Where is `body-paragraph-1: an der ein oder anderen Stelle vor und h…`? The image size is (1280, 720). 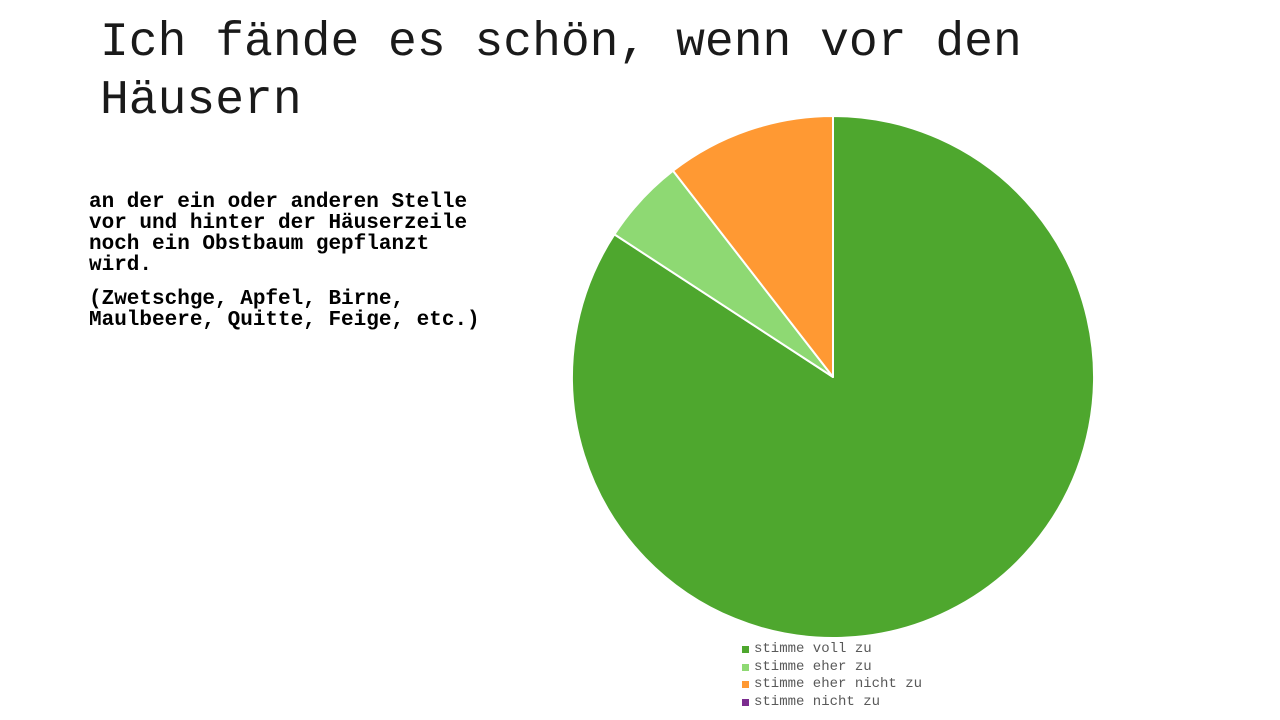 body-paragraph-1: an der ein oder anderen Stelle vor und h… is located at coordinates (278, 234).